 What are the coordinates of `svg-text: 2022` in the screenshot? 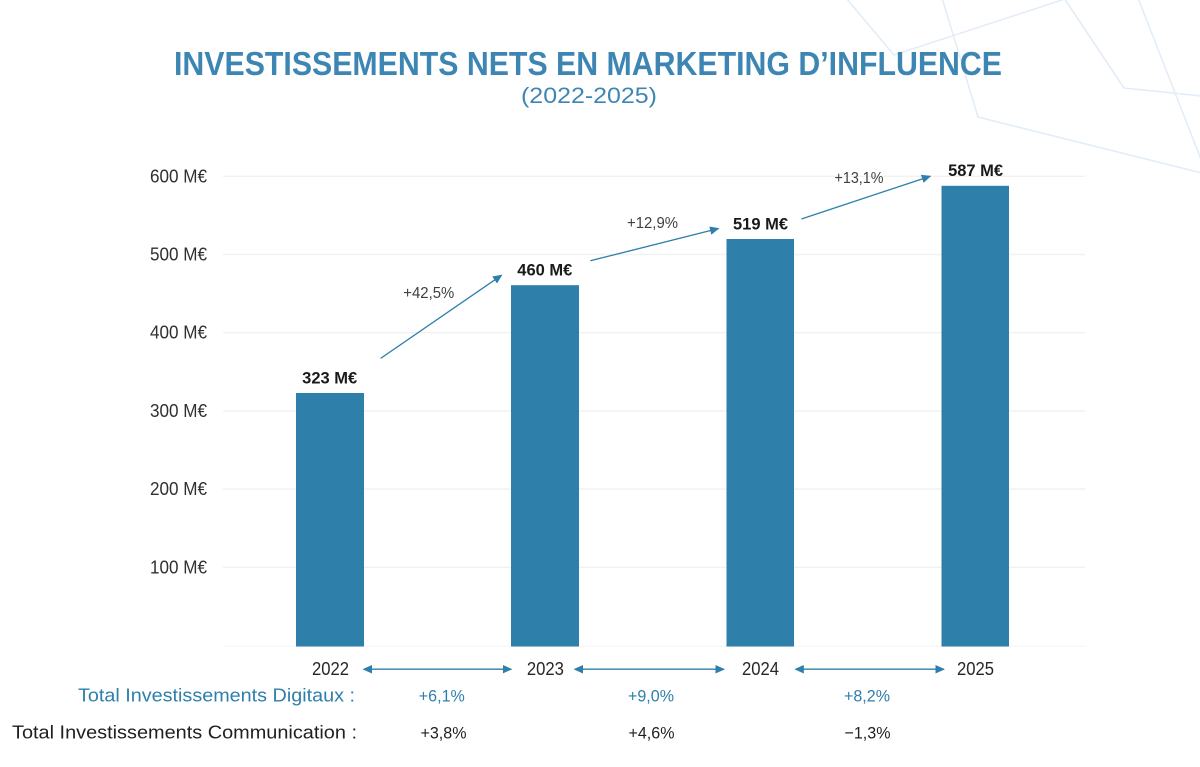 It's located at (330, 669).